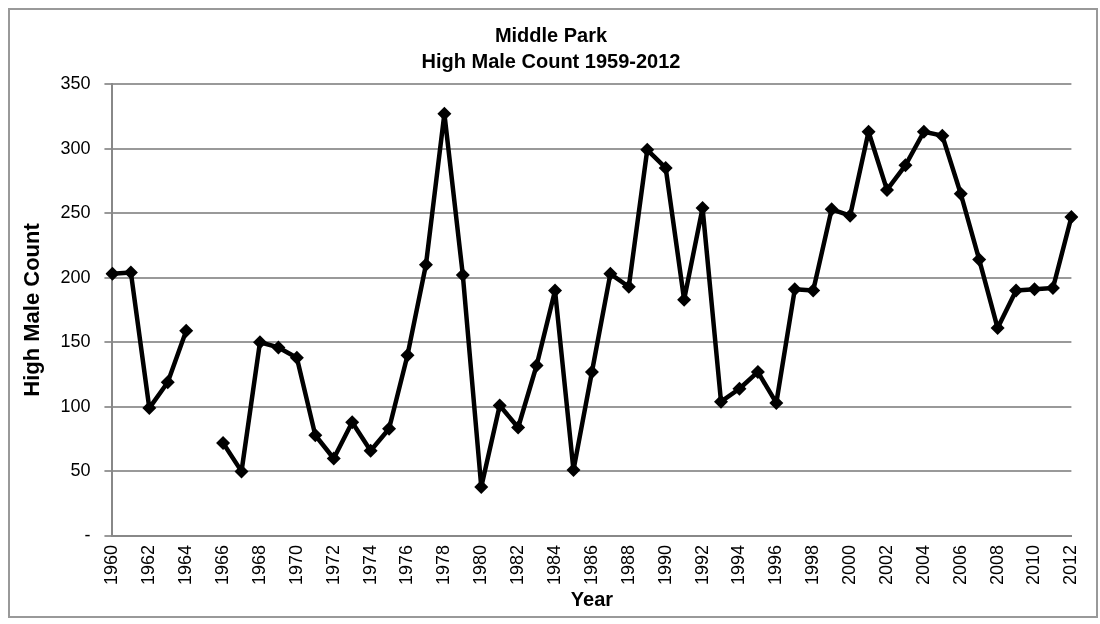 The height and width of the screenshot is (624, 1100). What do you see at coordinates (812, 564) in the screenshot?
I see `x-tick-label: 1998` at bounding box center [812, 564].